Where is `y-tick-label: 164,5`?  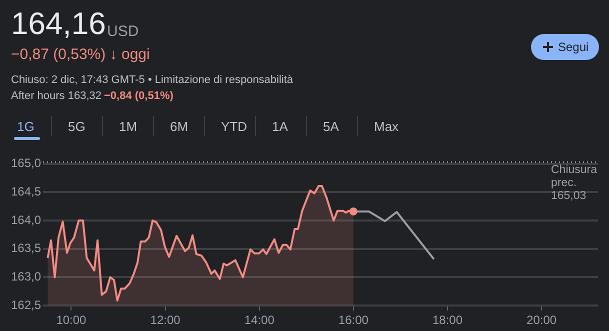 y-tick-label: 164,5 is located at coordinates (26, 191).